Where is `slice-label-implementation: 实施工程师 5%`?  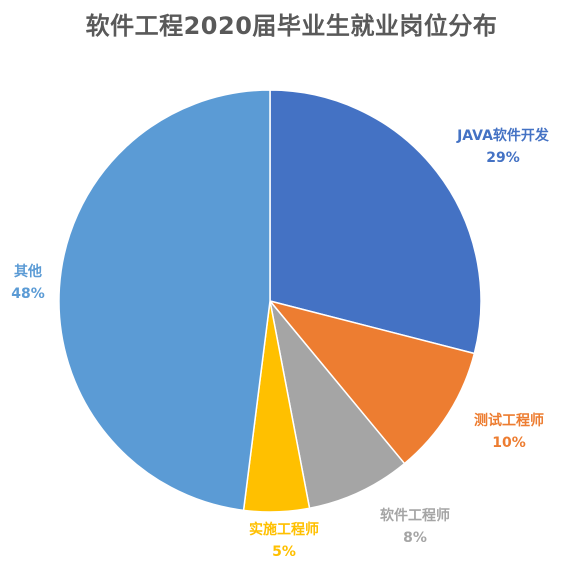 slice-label-implementation: 实施工程师 5% is located at coordinates (284, 541).